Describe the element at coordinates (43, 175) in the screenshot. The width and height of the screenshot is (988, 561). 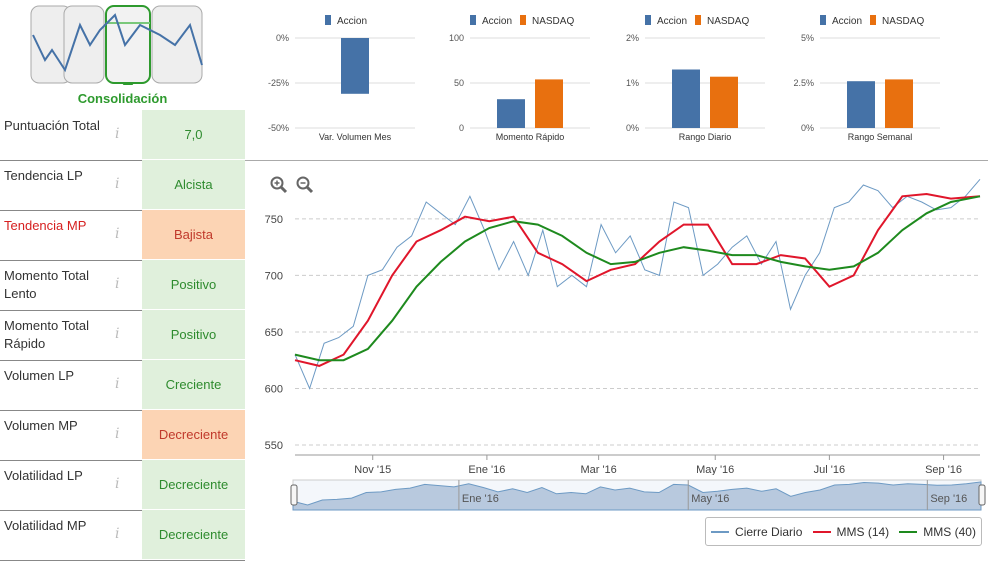
I see `indicator-label: Tendencia LP` at that location.